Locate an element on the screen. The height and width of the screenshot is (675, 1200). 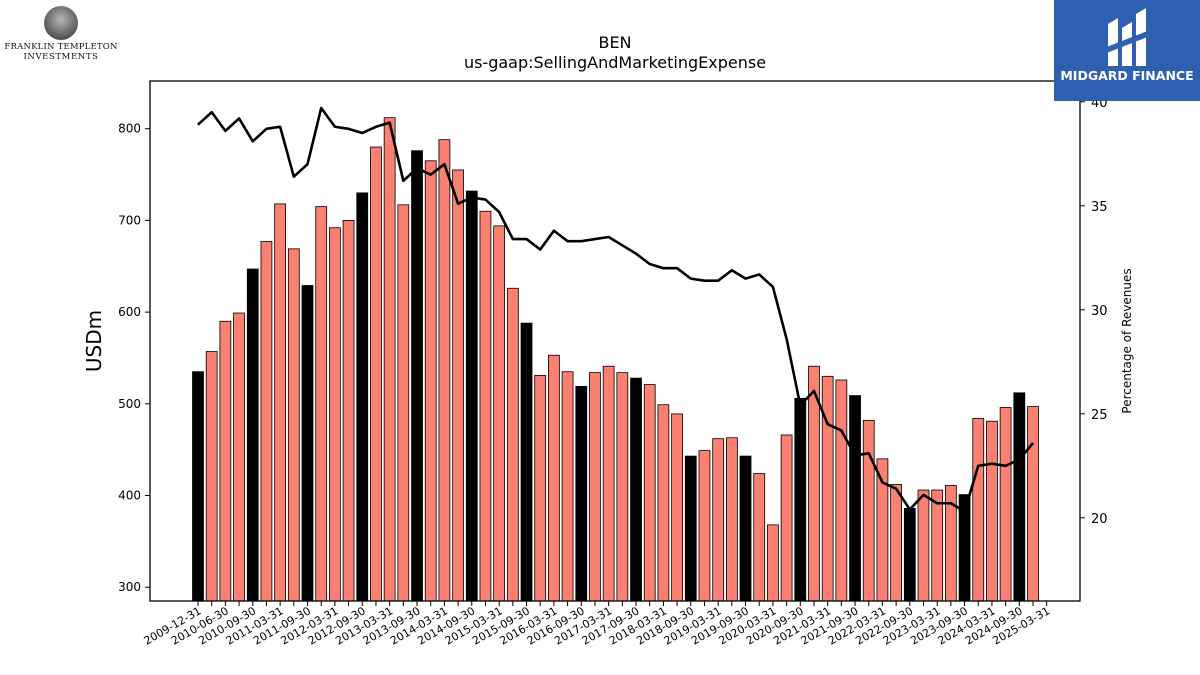
portrait-medallion-icon is located at coordinates (61, 23).